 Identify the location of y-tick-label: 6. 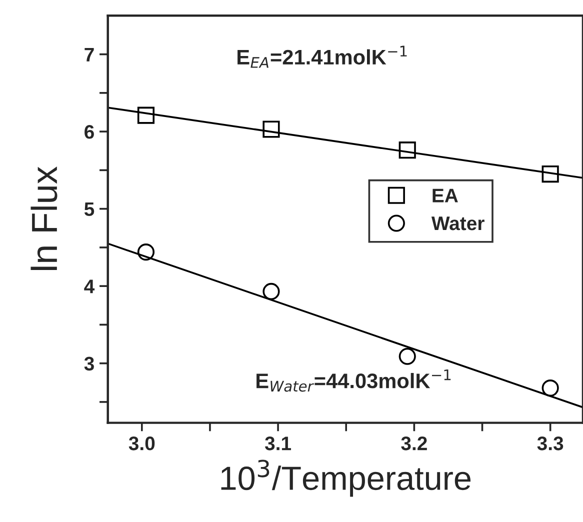
(89, 132).